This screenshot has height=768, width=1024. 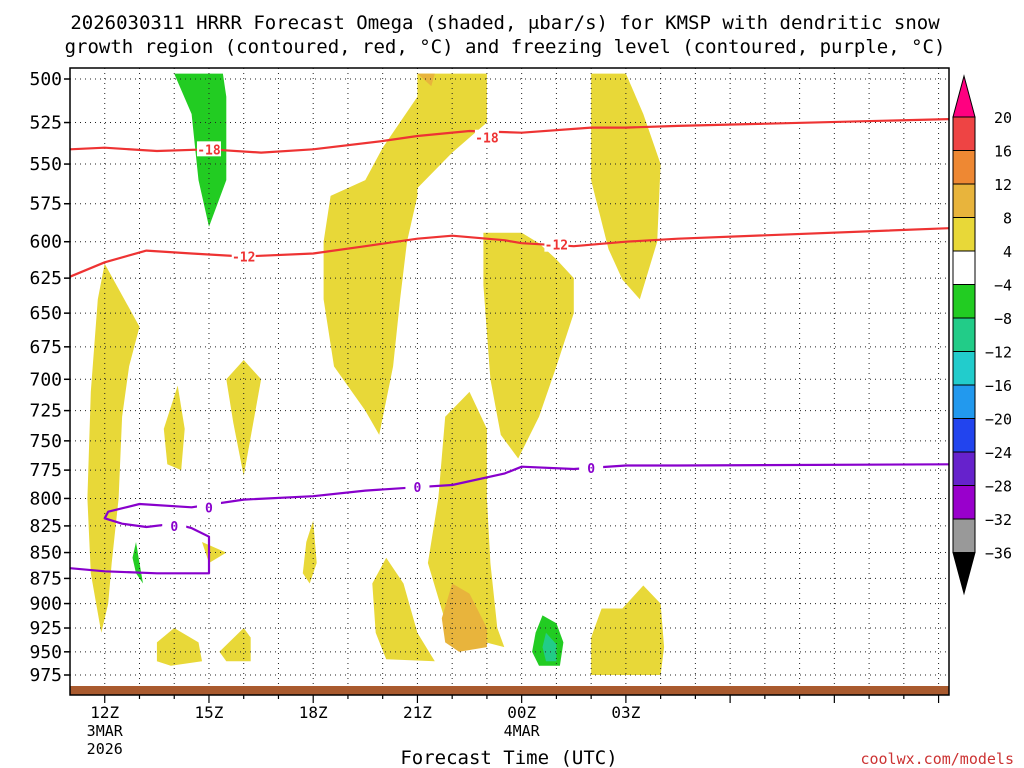 What do you see at coordinates (487, 139) in the screenshot?
I see `contour-label-dgz-minus18-1: -18` at bounding box center [487, 139].